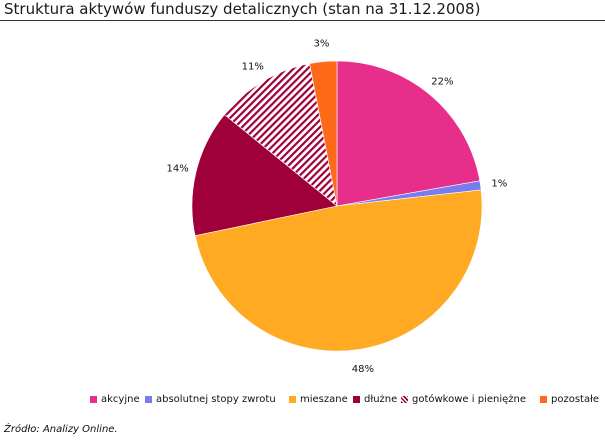 This screenshot has width=605, height=442. What do you see at coordinates (381, 399) in the screenshot?
I see `legend-label: dłużne` at bounding box center [381, 399].